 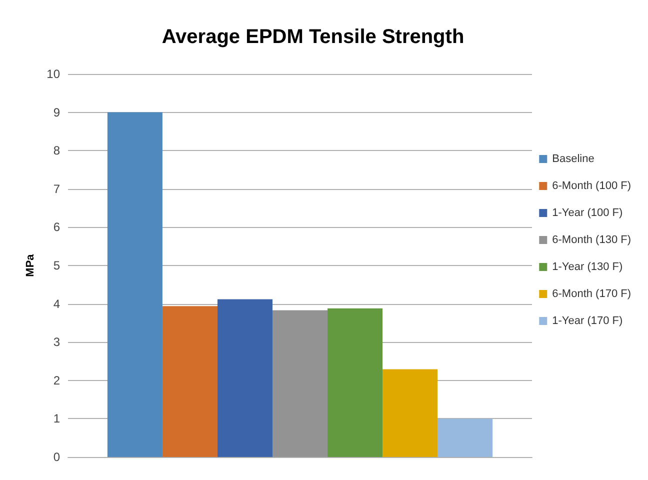 I want to click on legend-label: 1-Year (100 F), so click(x=587, y=213).